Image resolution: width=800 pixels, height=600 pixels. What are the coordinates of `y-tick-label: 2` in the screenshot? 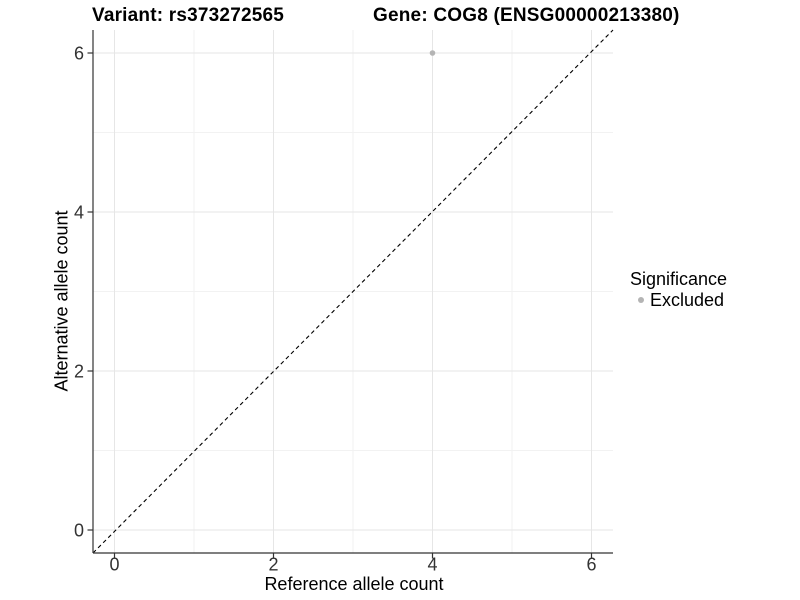 It's located at (79, 372).